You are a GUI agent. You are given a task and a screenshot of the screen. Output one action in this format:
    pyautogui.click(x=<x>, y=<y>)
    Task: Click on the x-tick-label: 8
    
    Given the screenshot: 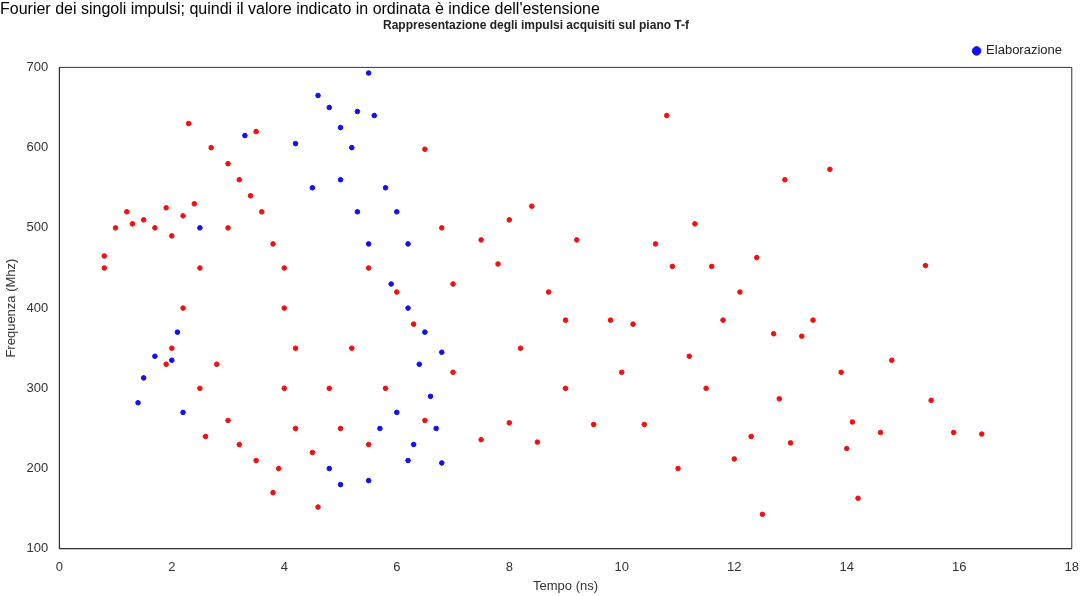 What is the action you would take?
    pyautogui.click(x=509, y=567)
    